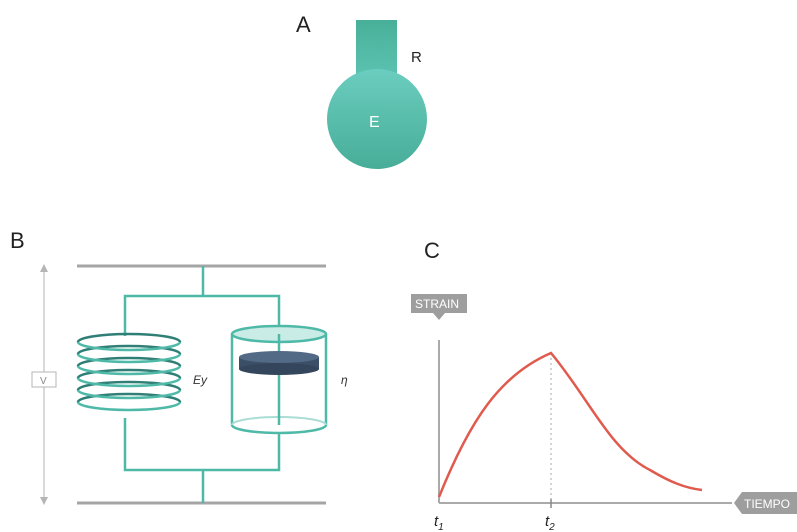 The height and width of the screenshot is (532, 797). What do you see at coordinates (437, 304) in the screenshot?
I see `strain-label: STRAIN` at bounding box center [437, 304].